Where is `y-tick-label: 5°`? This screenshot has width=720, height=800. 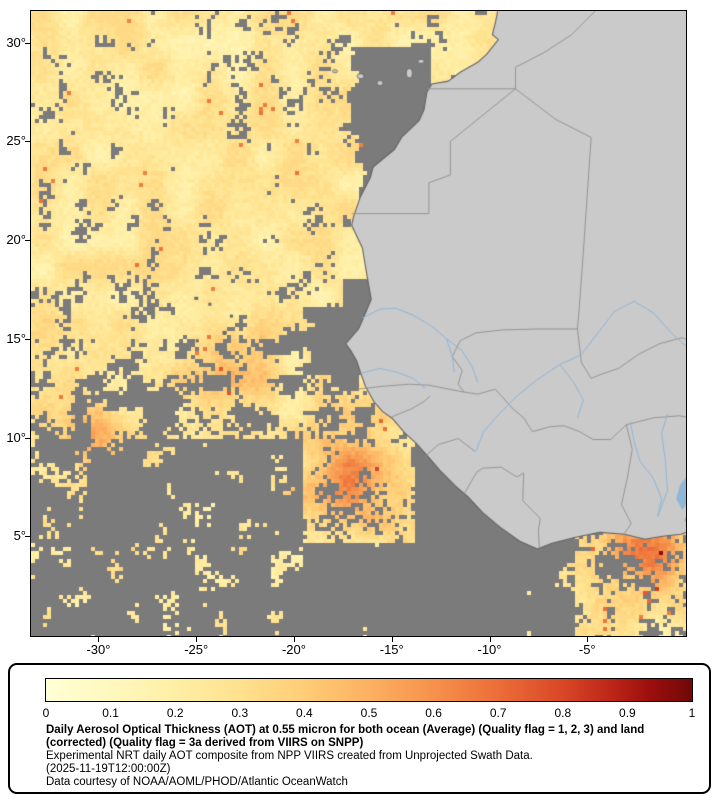
y-tick-label: 5° is located at coordinates (19, 536).